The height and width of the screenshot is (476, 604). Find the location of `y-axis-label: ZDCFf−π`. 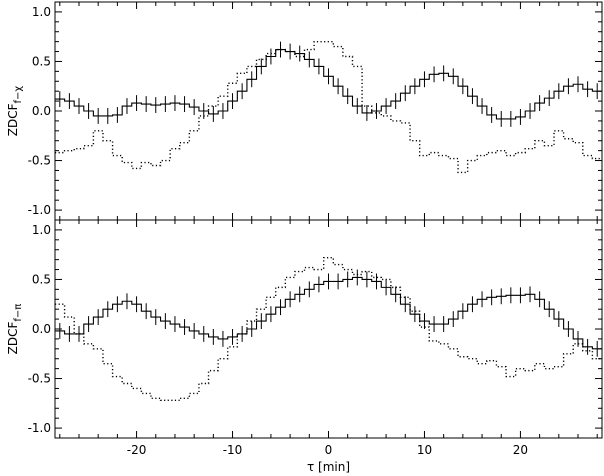

y-axis-label: ZDCFf−π is located at coordinates (15, 329).